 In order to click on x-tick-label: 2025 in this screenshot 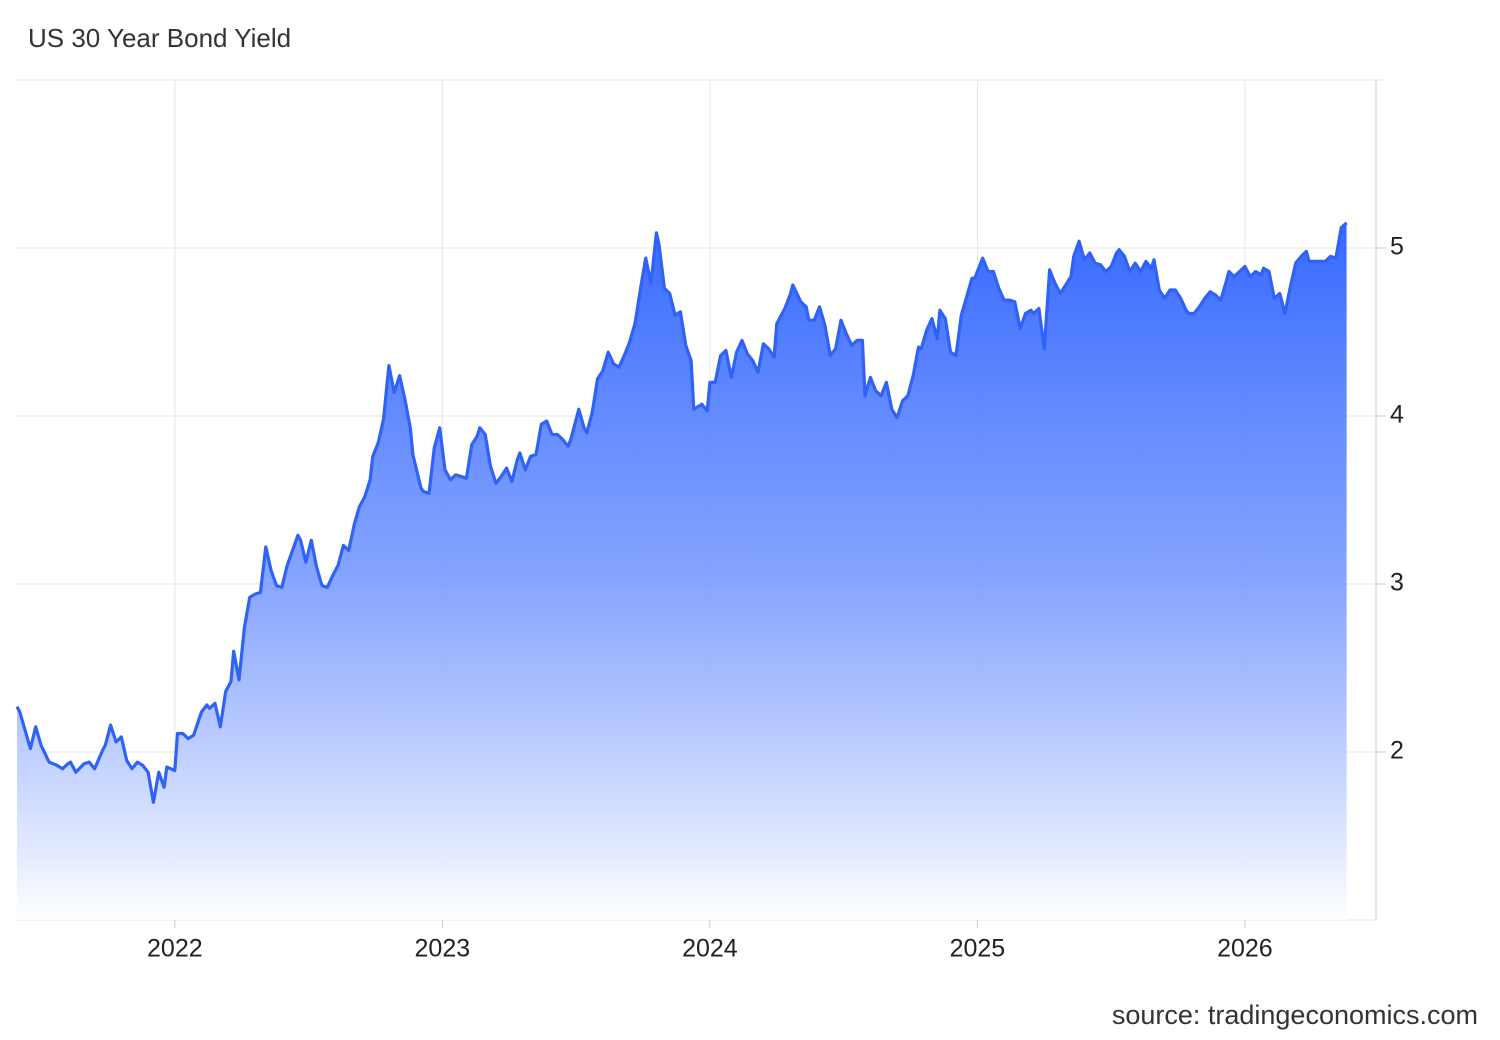, I will do `click(978, 949)`.